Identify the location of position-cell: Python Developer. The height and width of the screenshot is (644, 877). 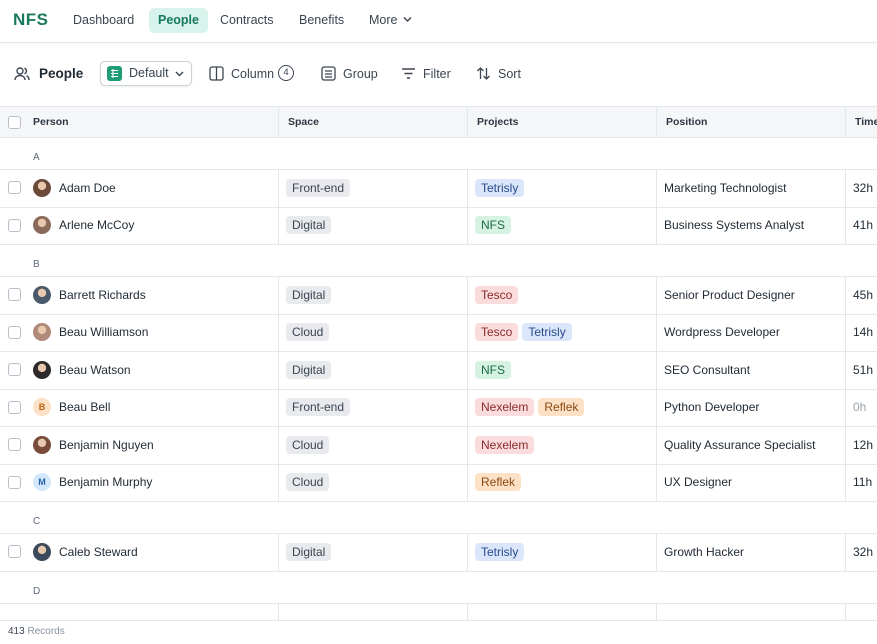
(750, 407).